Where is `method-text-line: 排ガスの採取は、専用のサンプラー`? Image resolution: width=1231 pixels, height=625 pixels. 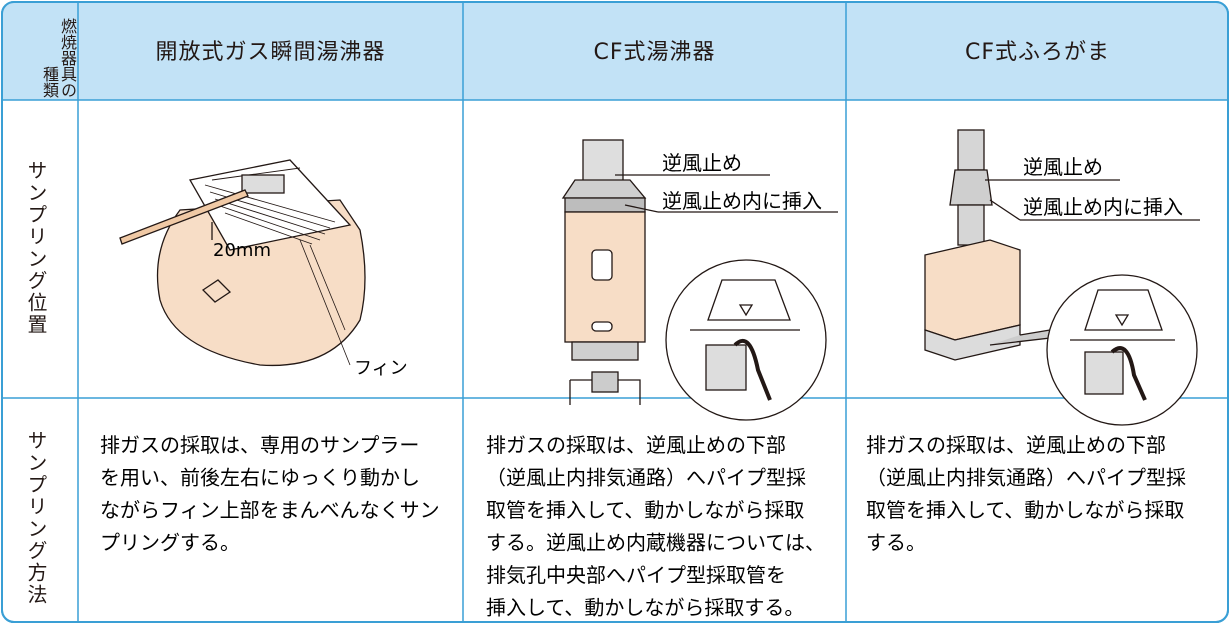 method-text-line: 排ガスの採取は、専用のサンプラー is located at coordinates (259, 445).